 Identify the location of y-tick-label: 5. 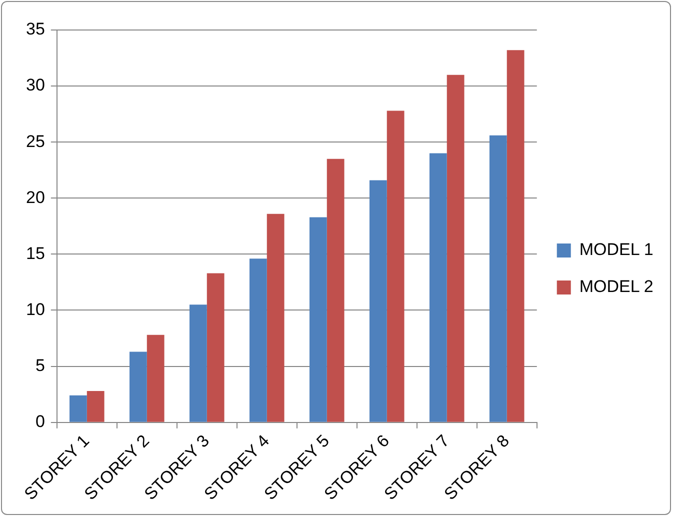
(40, 365).